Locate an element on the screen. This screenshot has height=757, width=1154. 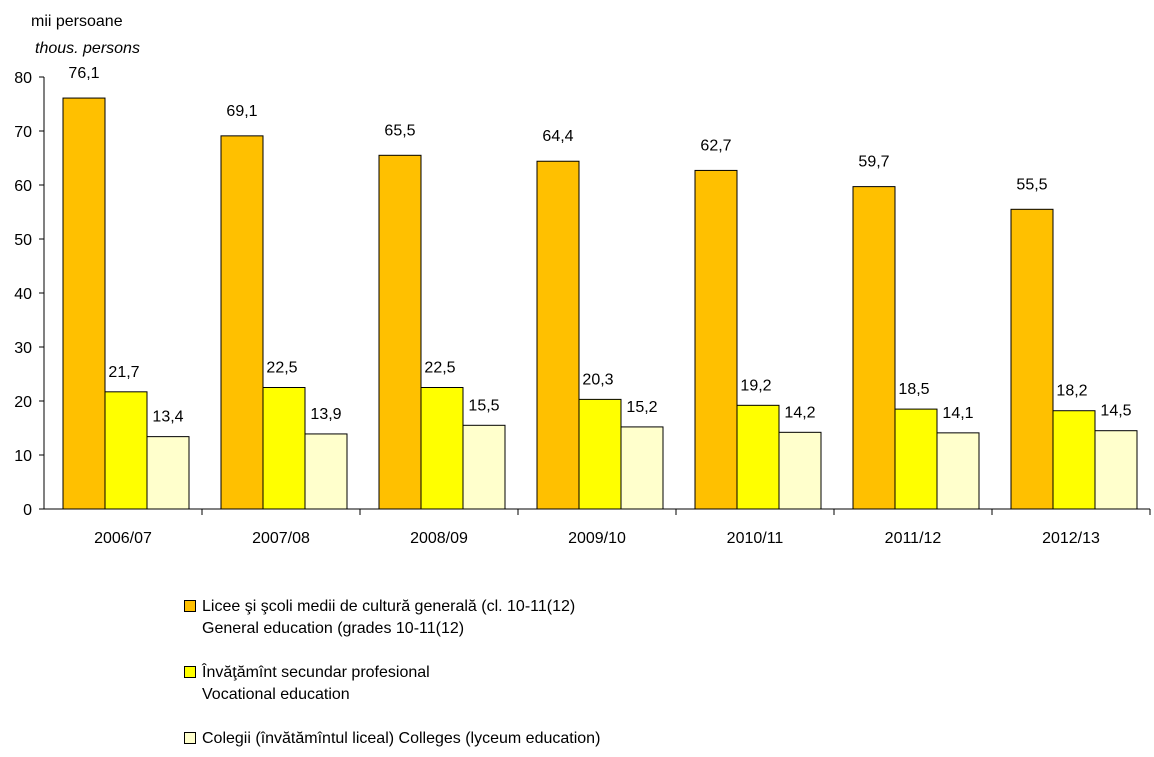
x-tick-label: 2007/08 is located at coordinates (281, 538).